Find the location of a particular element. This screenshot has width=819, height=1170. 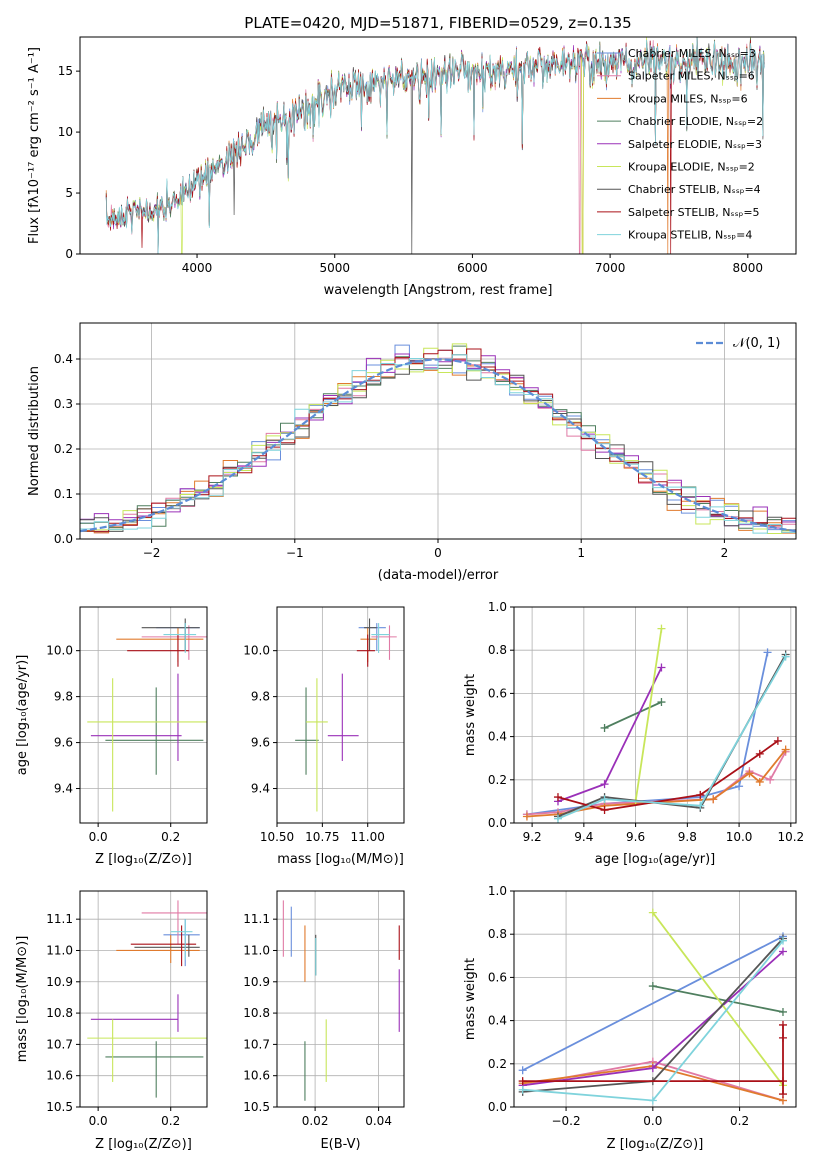

y-tick-label: 0.8 is located at coordinates (497, 650).